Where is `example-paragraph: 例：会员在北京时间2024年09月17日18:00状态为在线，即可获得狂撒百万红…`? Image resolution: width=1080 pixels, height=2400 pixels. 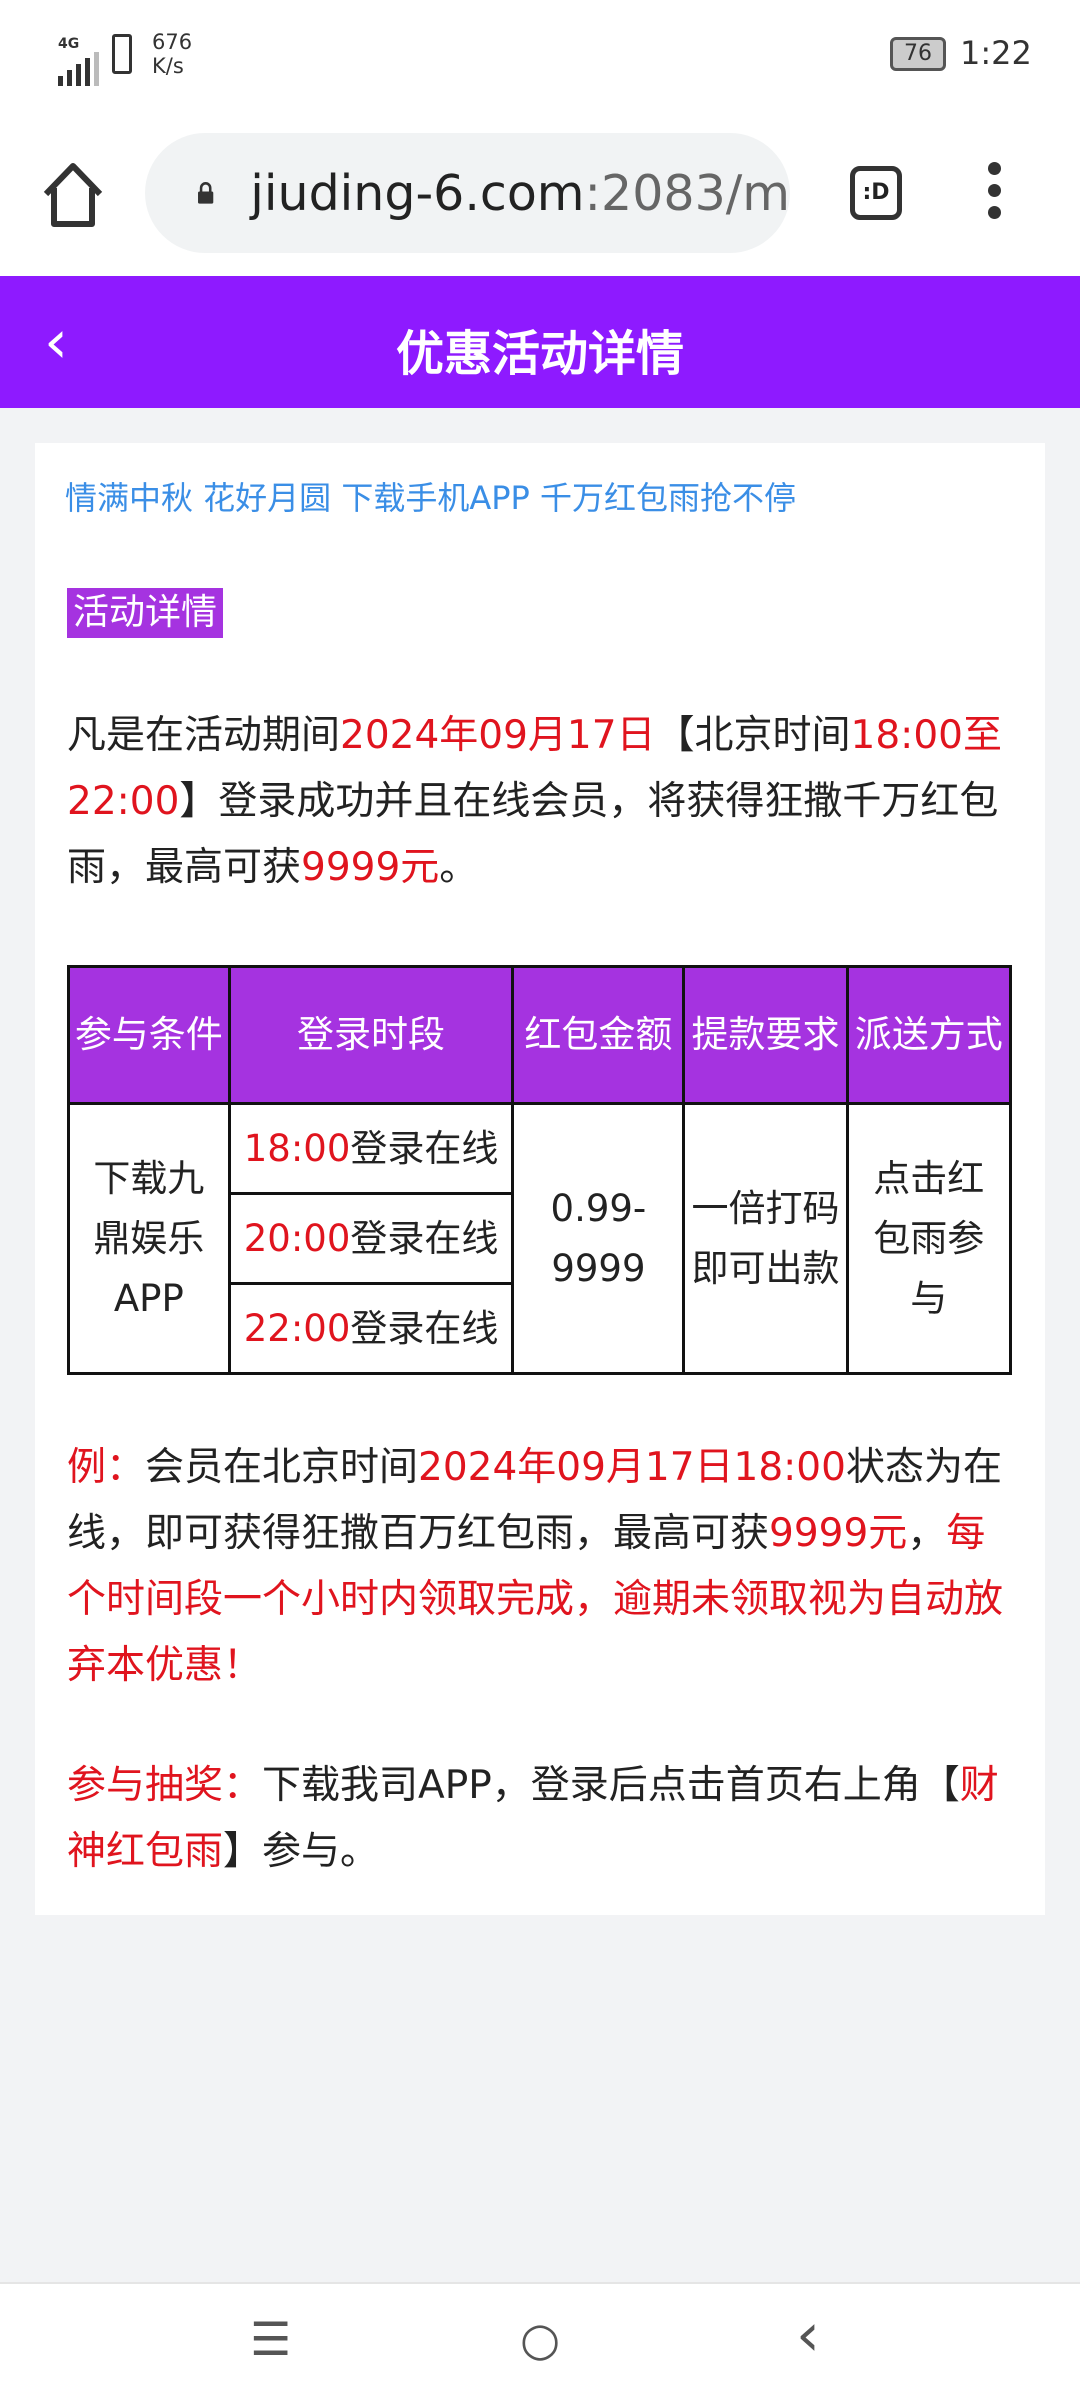 example-paragraph: 例：会员在北京时间2024年09月17日18:00状态为在线，即可获得狂撒百万红… is located at coordinates (535, 1566).